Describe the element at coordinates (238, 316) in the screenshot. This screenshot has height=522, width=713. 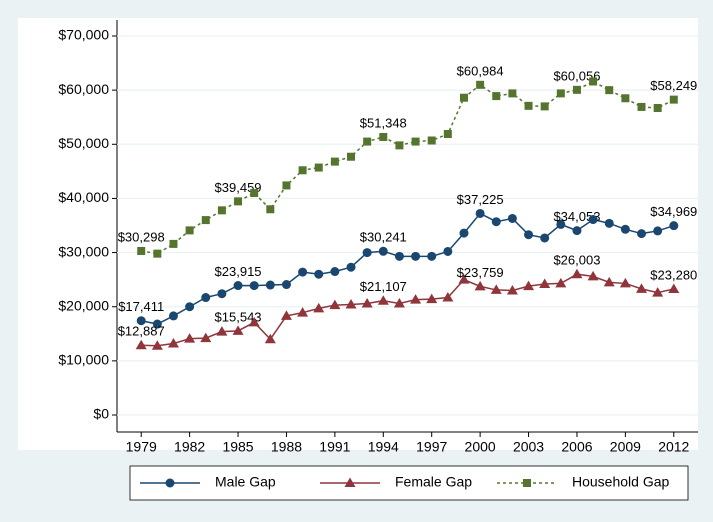
I see `value-label: $15,543` at that location.